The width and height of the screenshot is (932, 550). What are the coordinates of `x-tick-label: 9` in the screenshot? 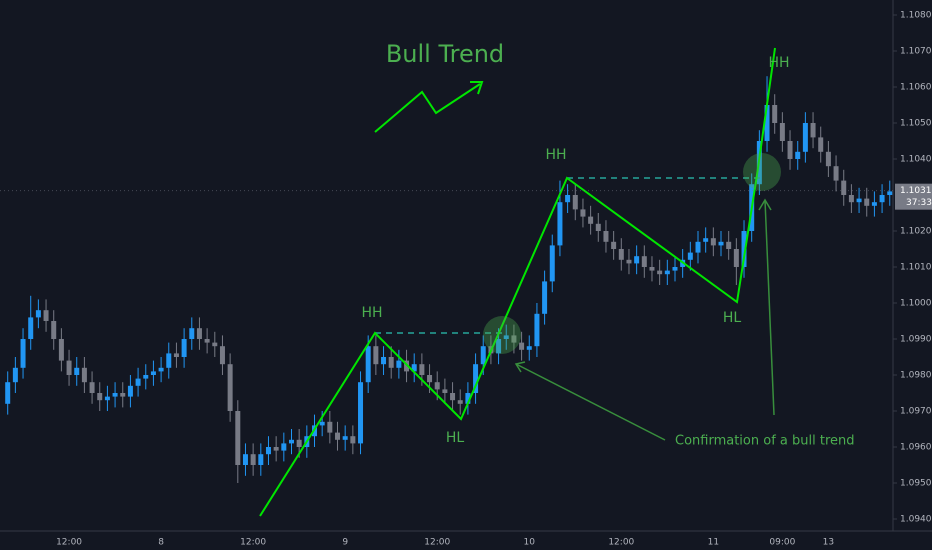 It's located at (345, 543).